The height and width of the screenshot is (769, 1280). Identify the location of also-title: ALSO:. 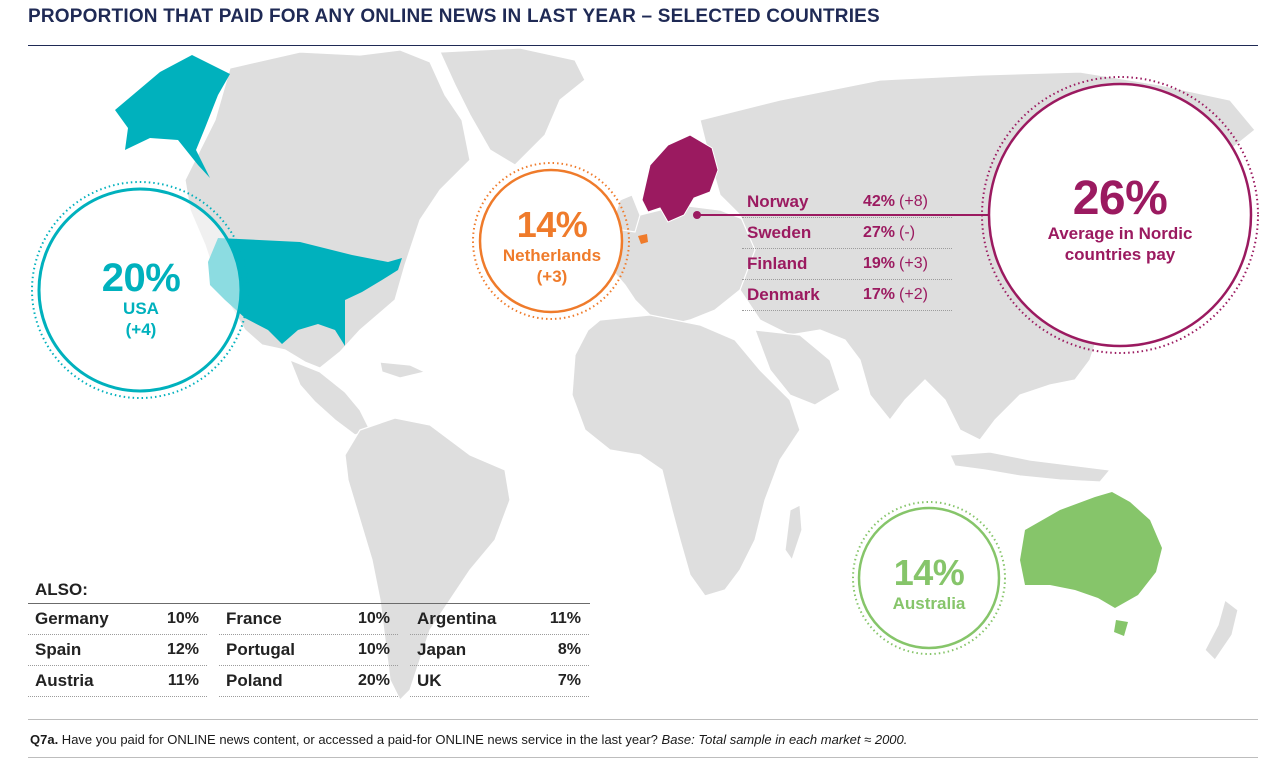
(61, 589).